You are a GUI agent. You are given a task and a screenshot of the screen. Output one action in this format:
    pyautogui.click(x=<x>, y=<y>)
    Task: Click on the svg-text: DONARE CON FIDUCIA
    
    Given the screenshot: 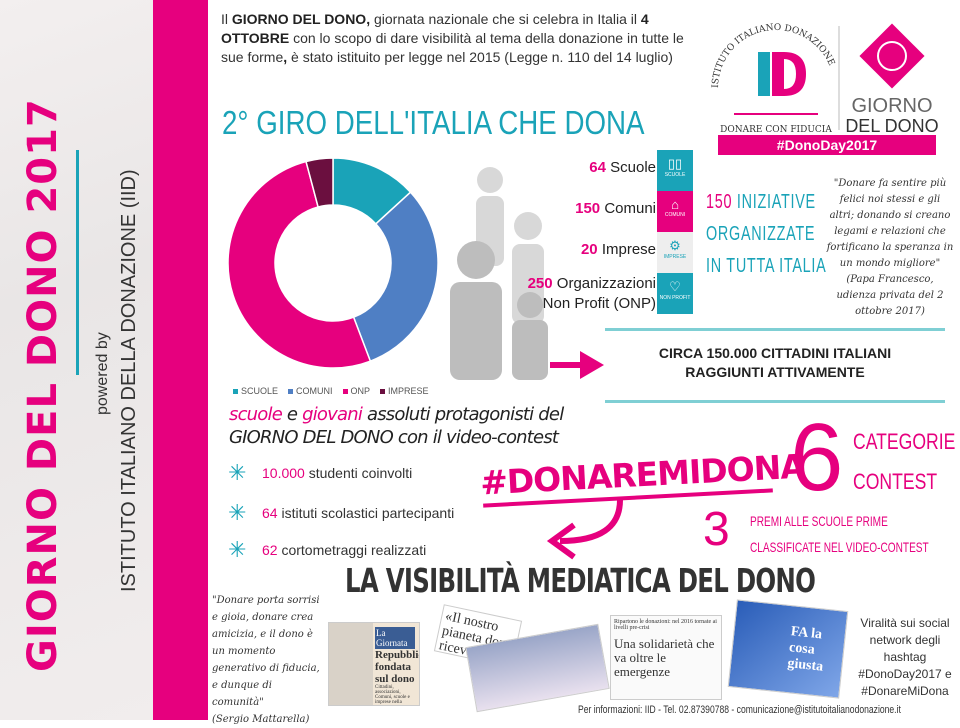 What is the action you would take?
    pyautogui.click(x=776, y=130)
    